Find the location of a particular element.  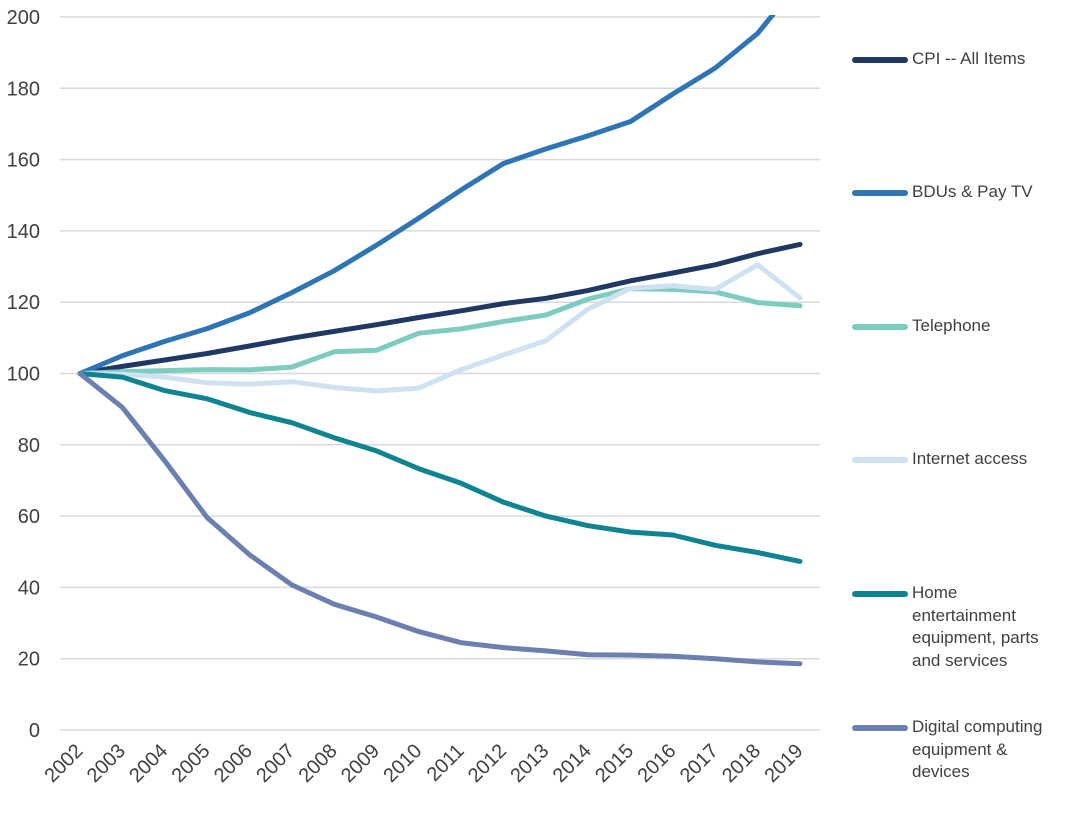

y-tick-label: 60 is located at coordinates (29, 517).